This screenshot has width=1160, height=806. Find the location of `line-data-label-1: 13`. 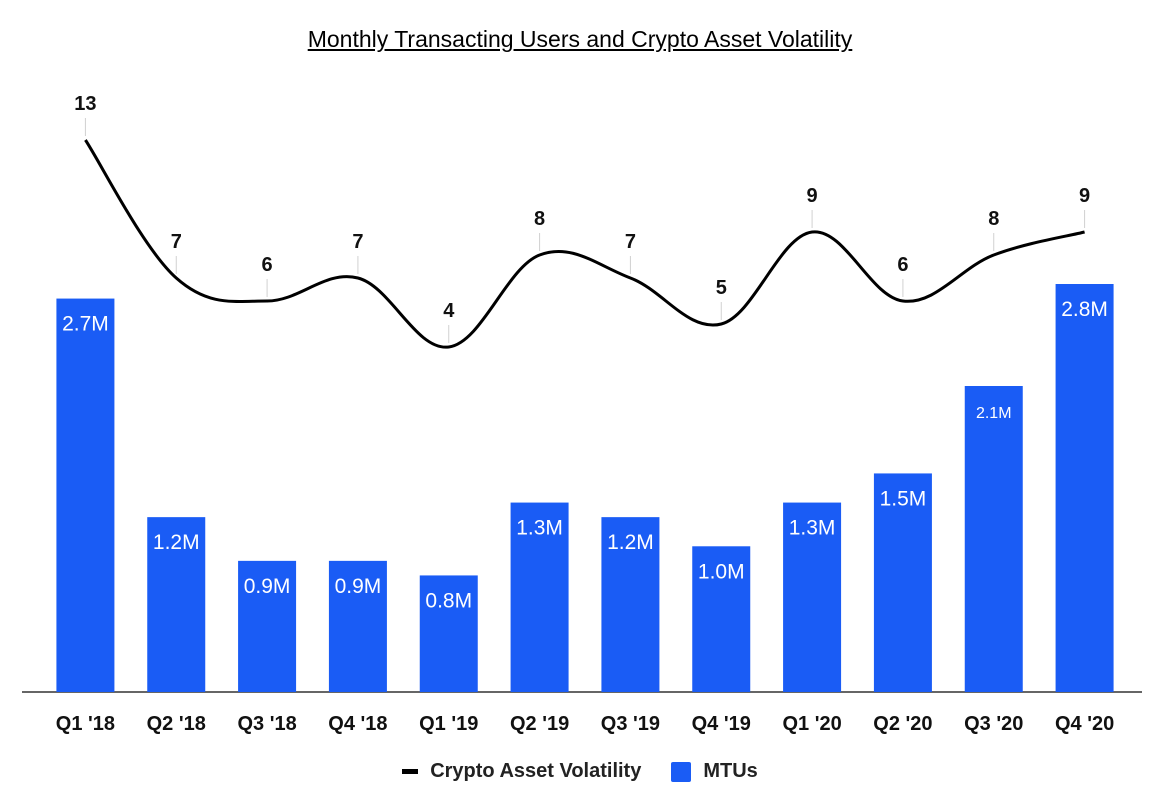

line-data-label-1: 13 is located at coordinates (85, 104).